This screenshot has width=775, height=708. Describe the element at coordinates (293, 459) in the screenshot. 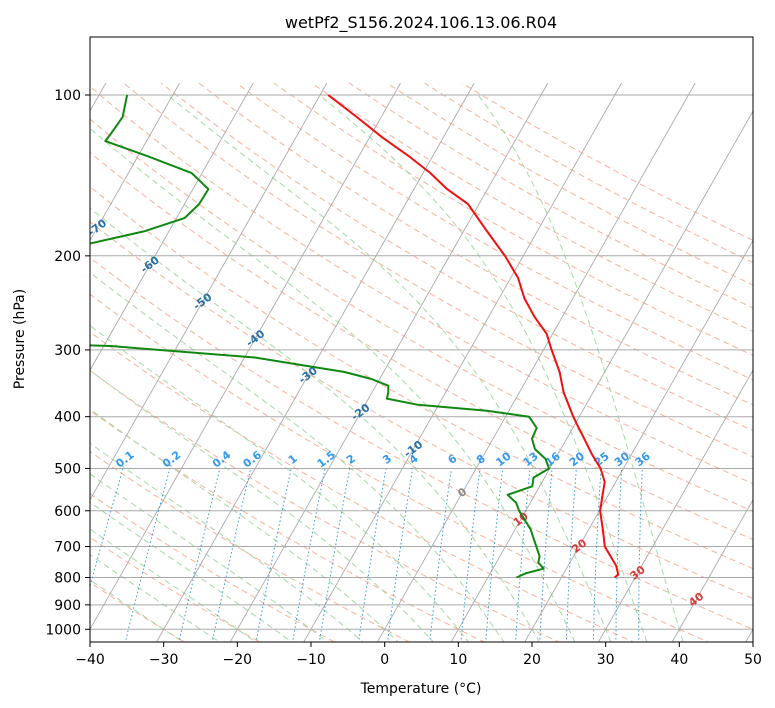

I see `mixing-ratio-label: 1` at that location.